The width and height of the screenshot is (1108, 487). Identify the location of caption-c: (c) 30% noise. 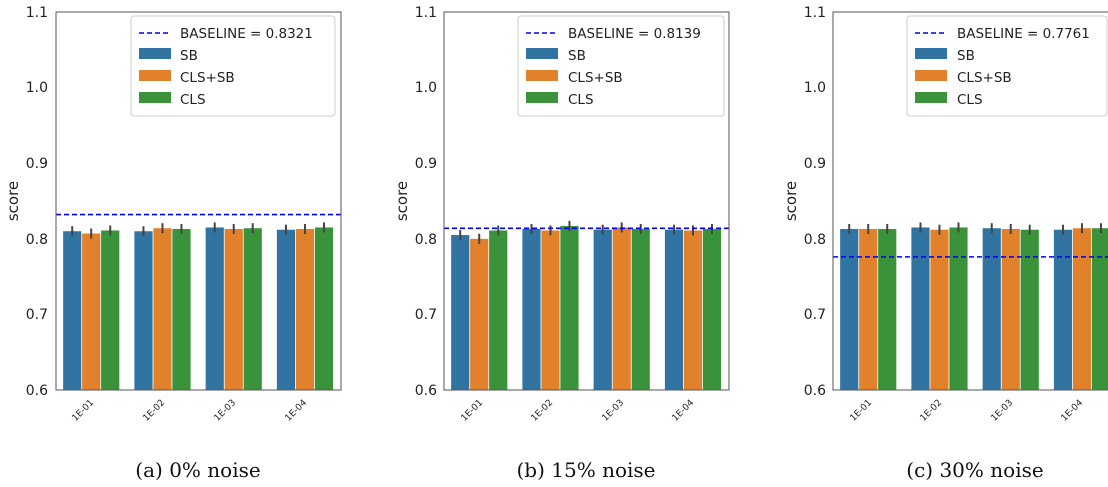
(975, 470).